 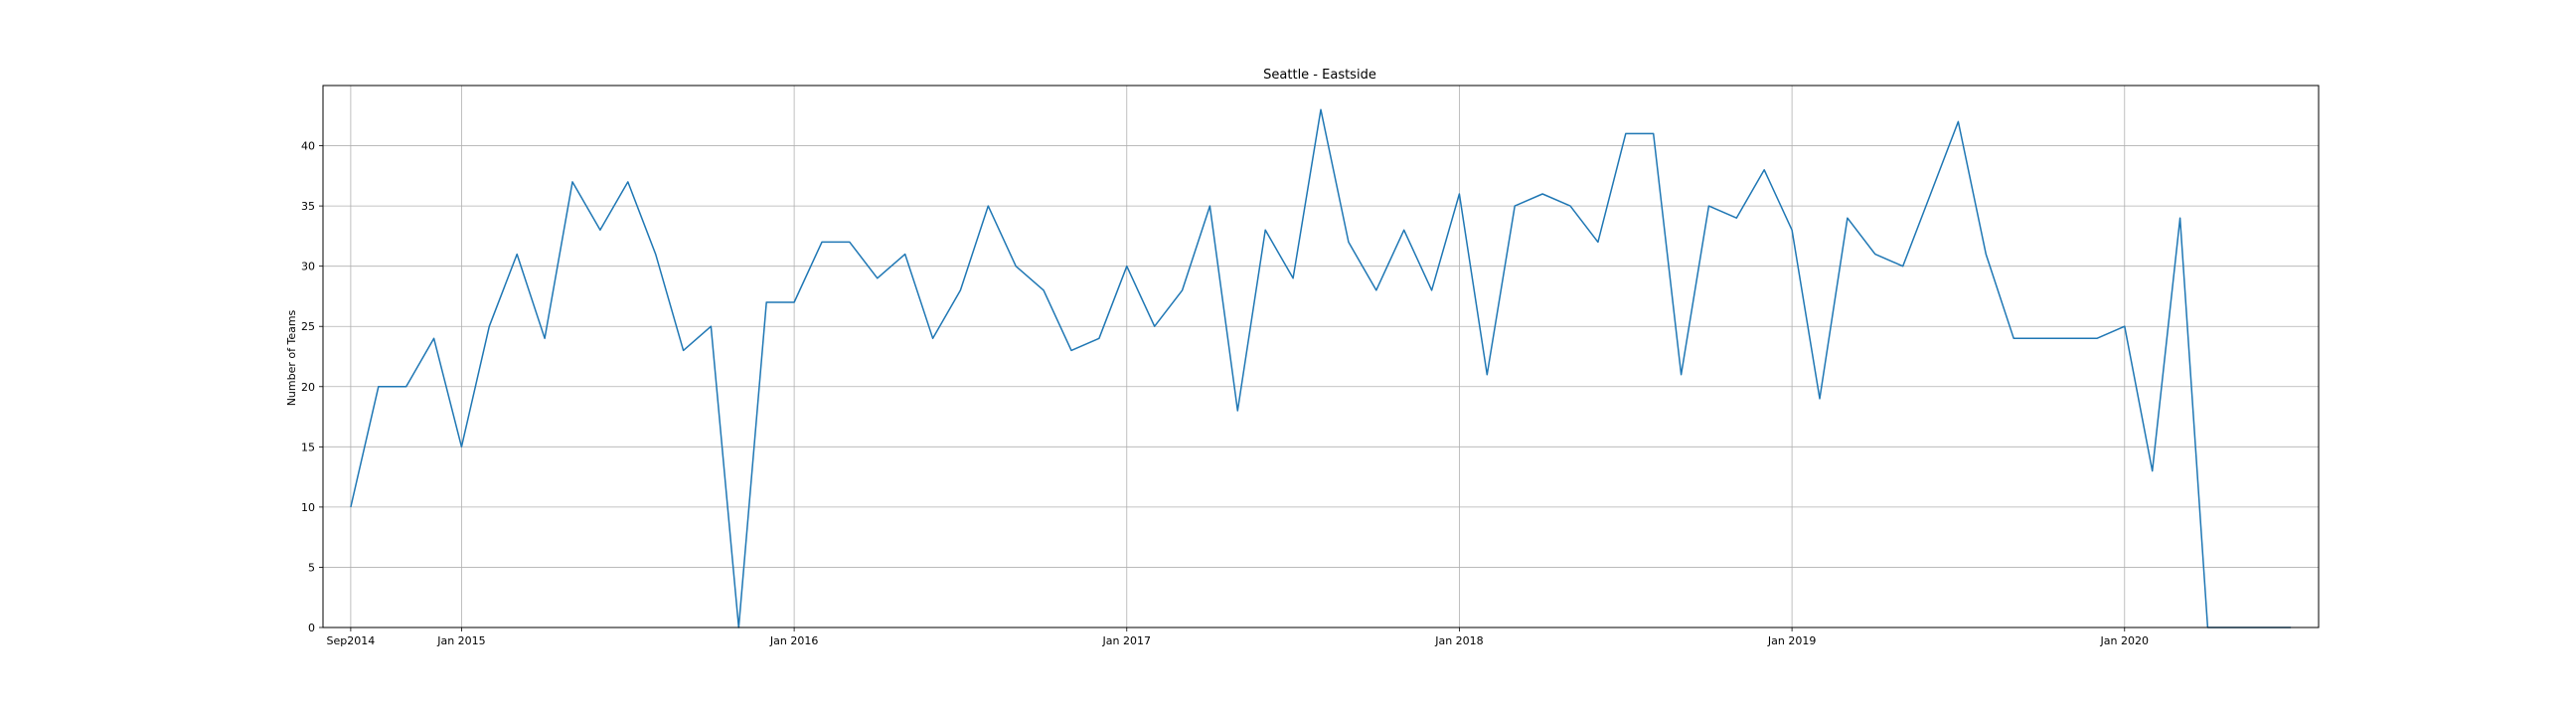 What do you see at coordinates (308, 508) in the screenshot?
I see `y-tick-label: 10` at bounding box center [308, 508].